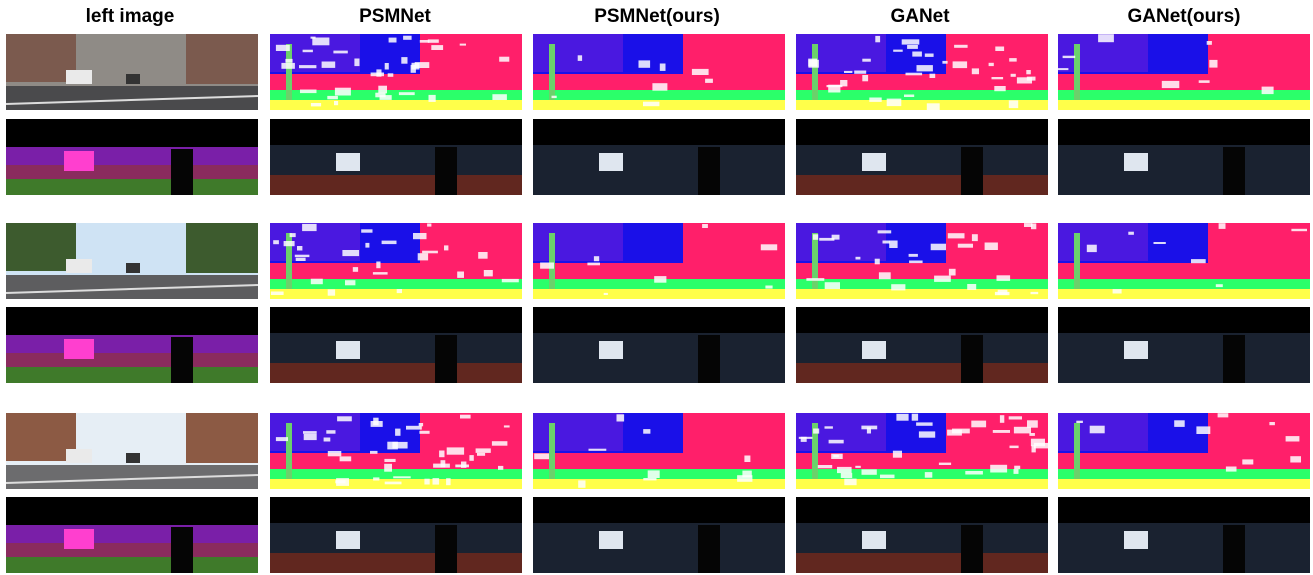 This screenshot has width=1313, height=575. What do you see at coordinates (132, 535) in the screenshot?
I see `ground-truth-map-scene-3-col0` at bounding box center [132, 535].